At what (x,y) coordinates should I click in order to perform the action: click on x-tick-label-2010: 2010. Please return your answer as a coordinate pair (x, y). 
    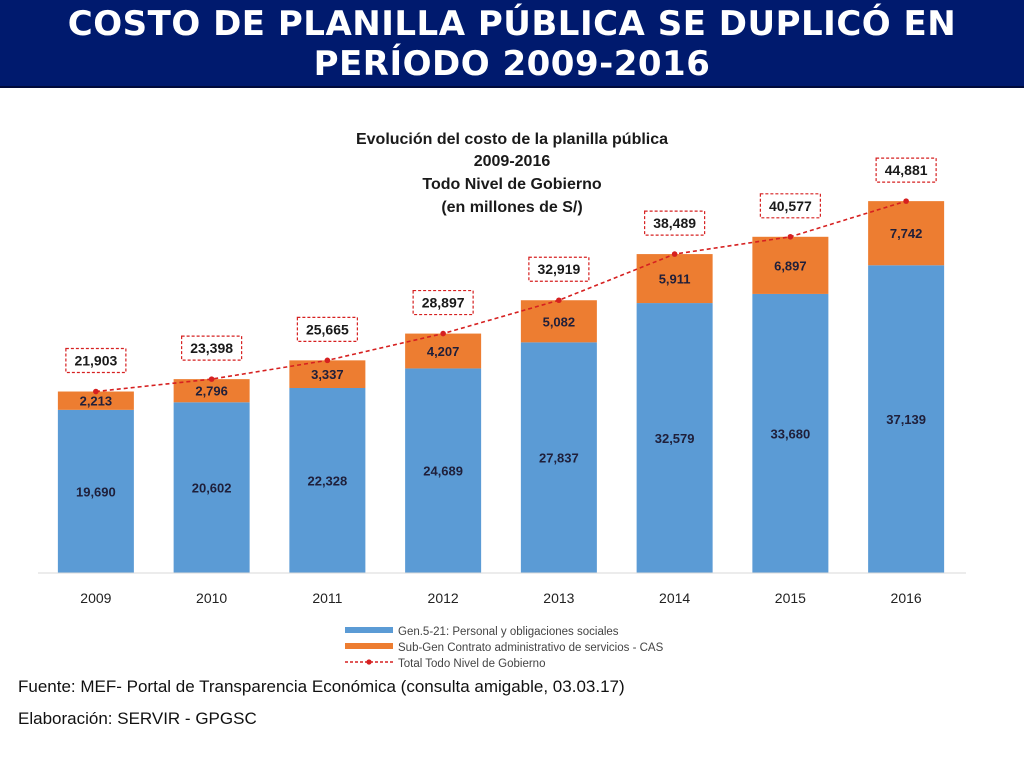
    Looking at the image, I should click on (211, 598).